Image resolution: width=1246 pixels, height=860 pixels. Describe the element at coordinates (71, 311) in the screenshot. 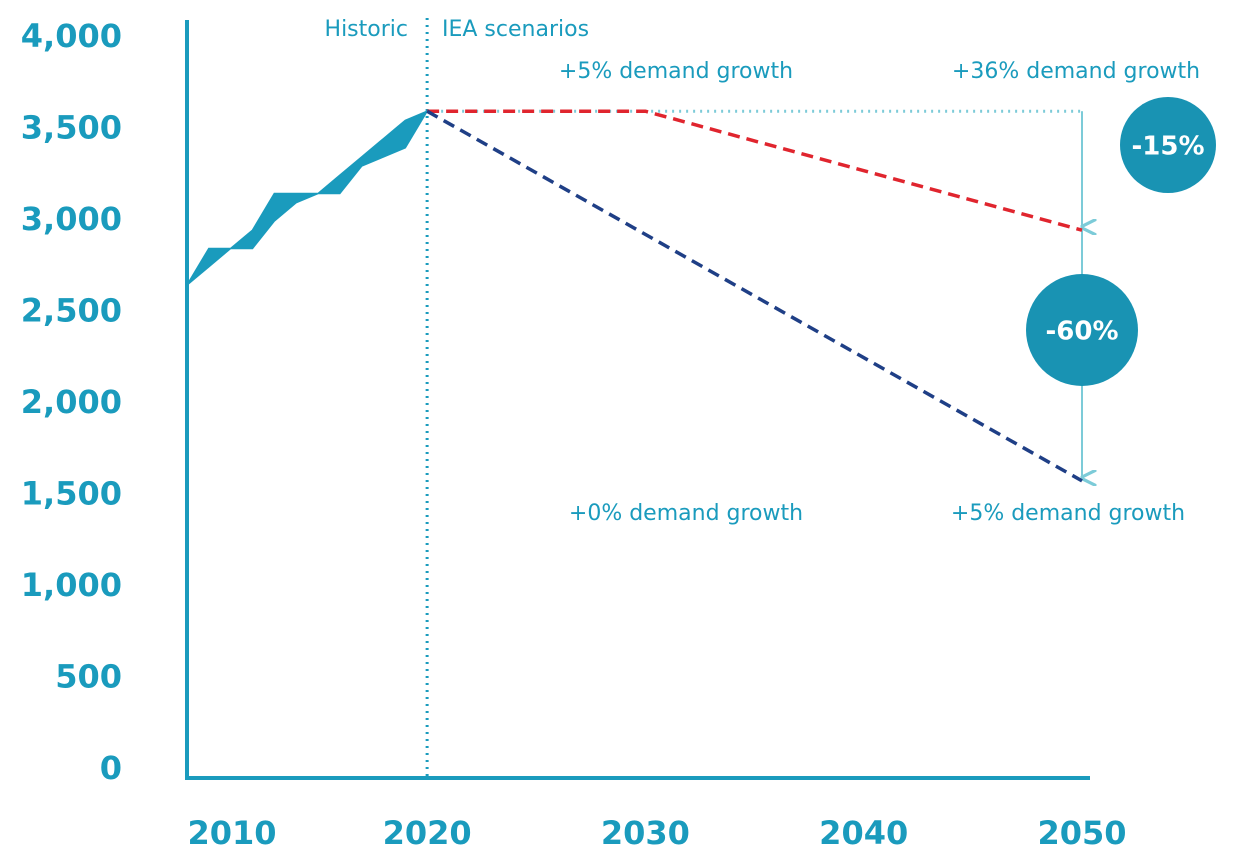

I see `y-tick-label: 2,500` at that location.